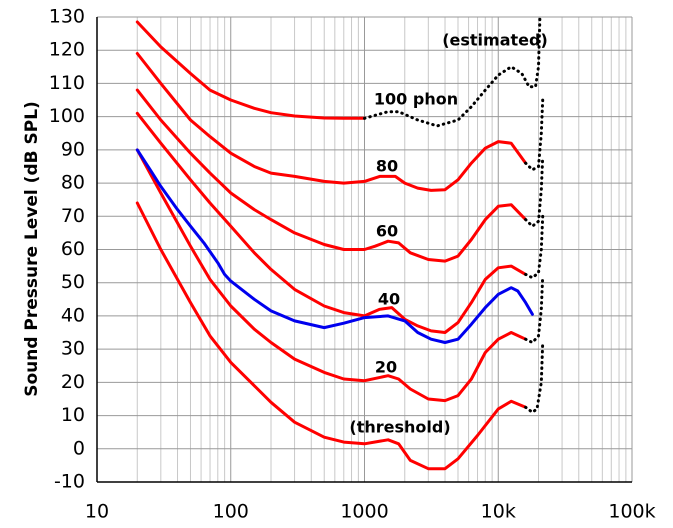 This screenshot has width=673, height=528. What do you see at coordinates (387, 231) in the screenshot?
I see `annotation: 60` at bounding box center [387, 231].